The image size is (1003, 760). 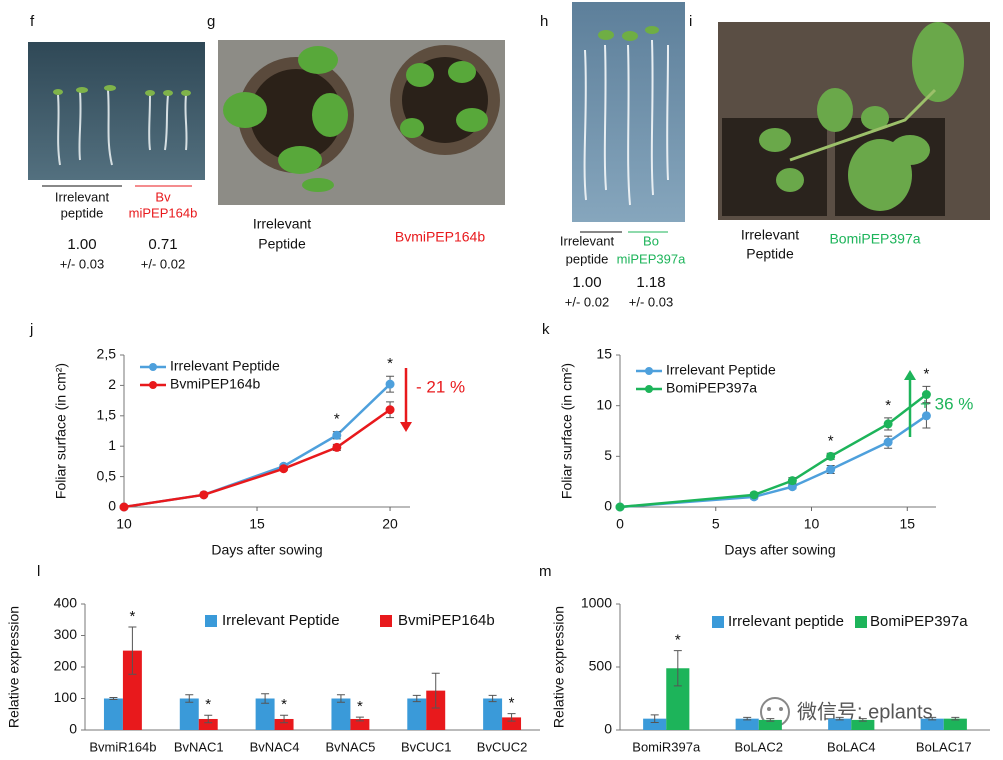 What do you see at coordinates (162, 244) in the screenshot?
I see `ratio-value: 0.71` at bounding box center [162, 244].